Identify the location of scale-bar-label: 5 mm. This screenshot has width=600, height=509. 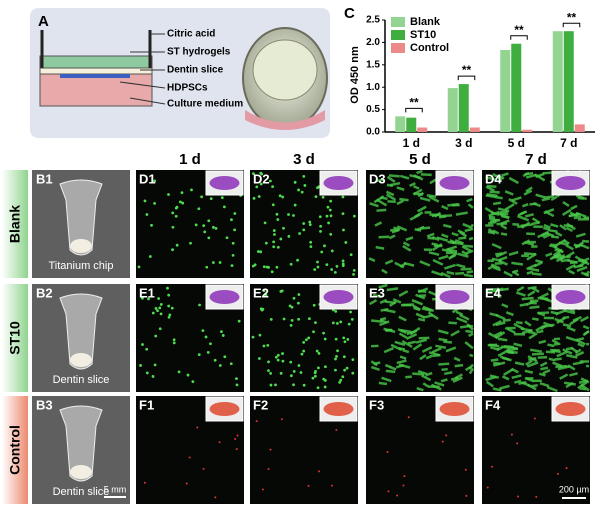
(115, 489).